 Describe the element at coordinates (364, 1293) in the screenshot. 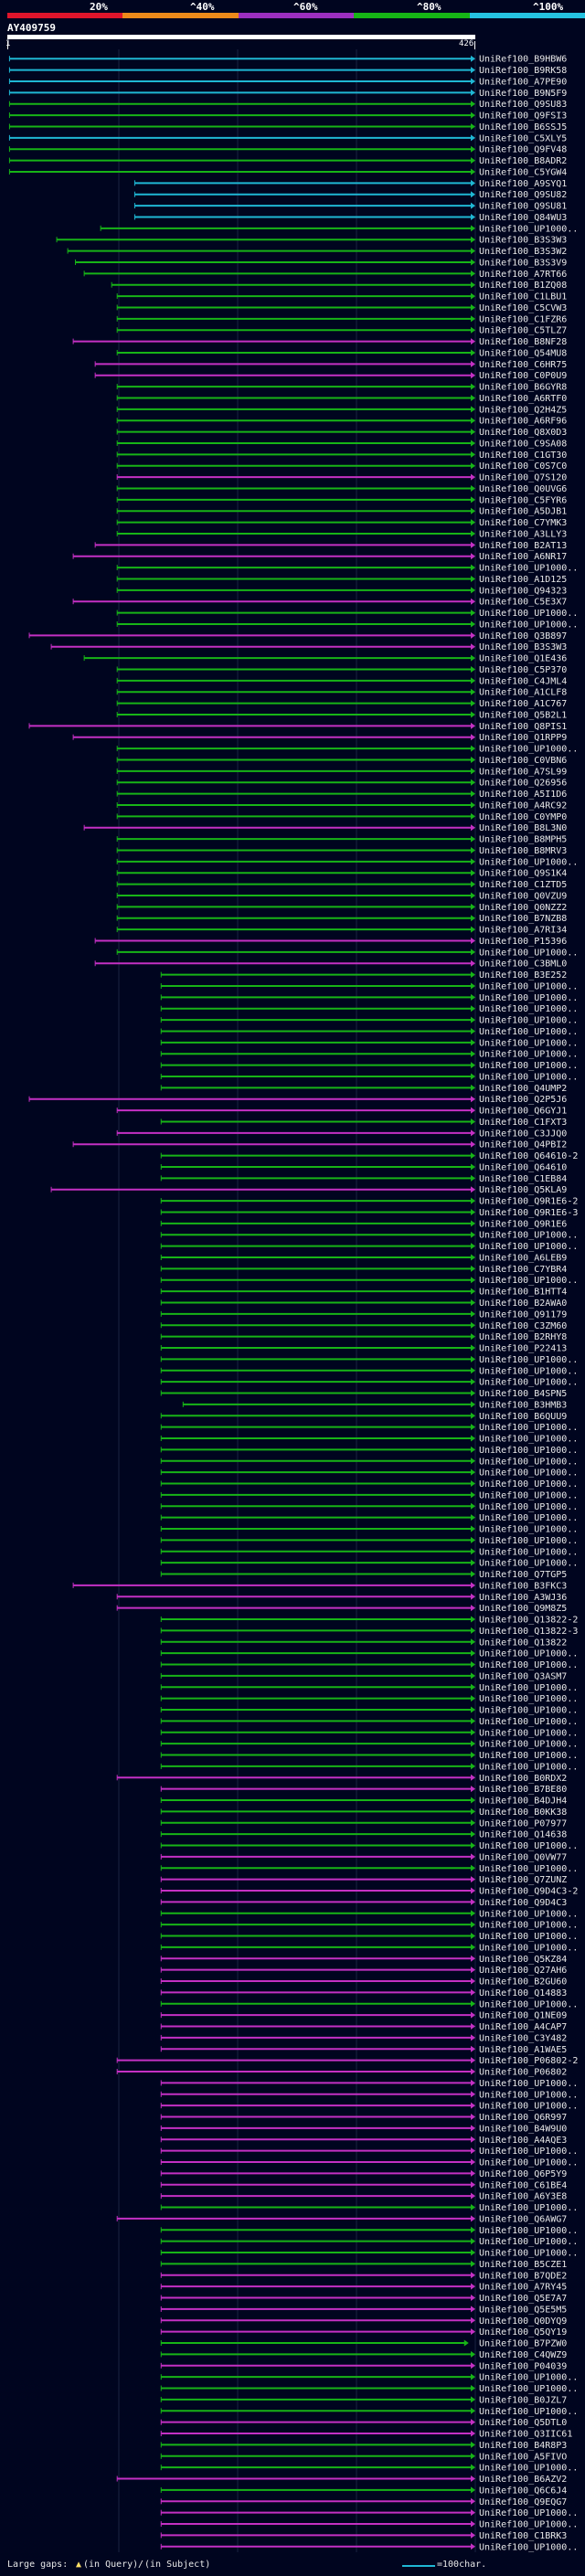

I see `hit-row: UniRef100_B1HTT4` at that location.